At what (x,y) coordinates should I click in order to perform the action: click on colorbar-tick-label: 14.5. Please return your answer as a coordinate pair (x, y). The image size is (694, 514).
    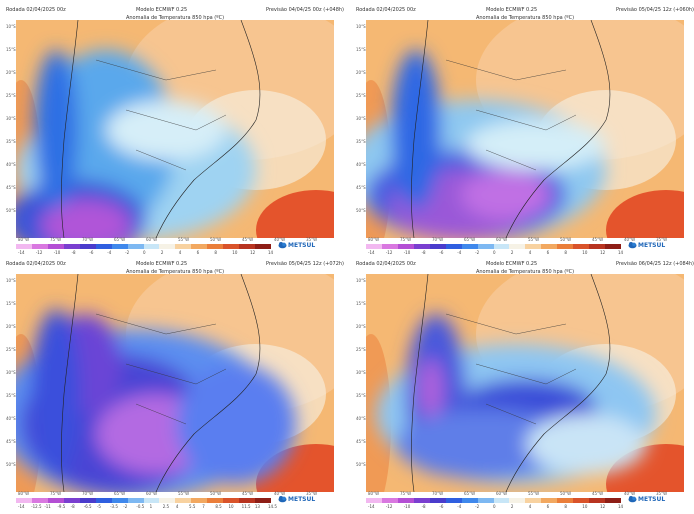
    Looking at the image, I should click on (272, 506).